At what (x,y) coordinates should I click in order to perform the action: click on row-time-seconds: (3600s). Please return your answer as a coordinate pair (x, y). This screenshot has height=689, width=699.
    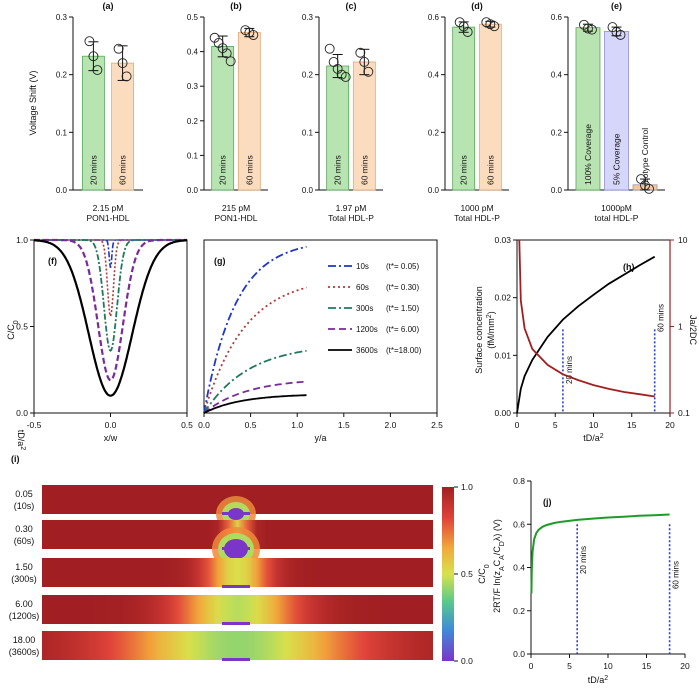
    Looking at the image, I should click on (24, 652).